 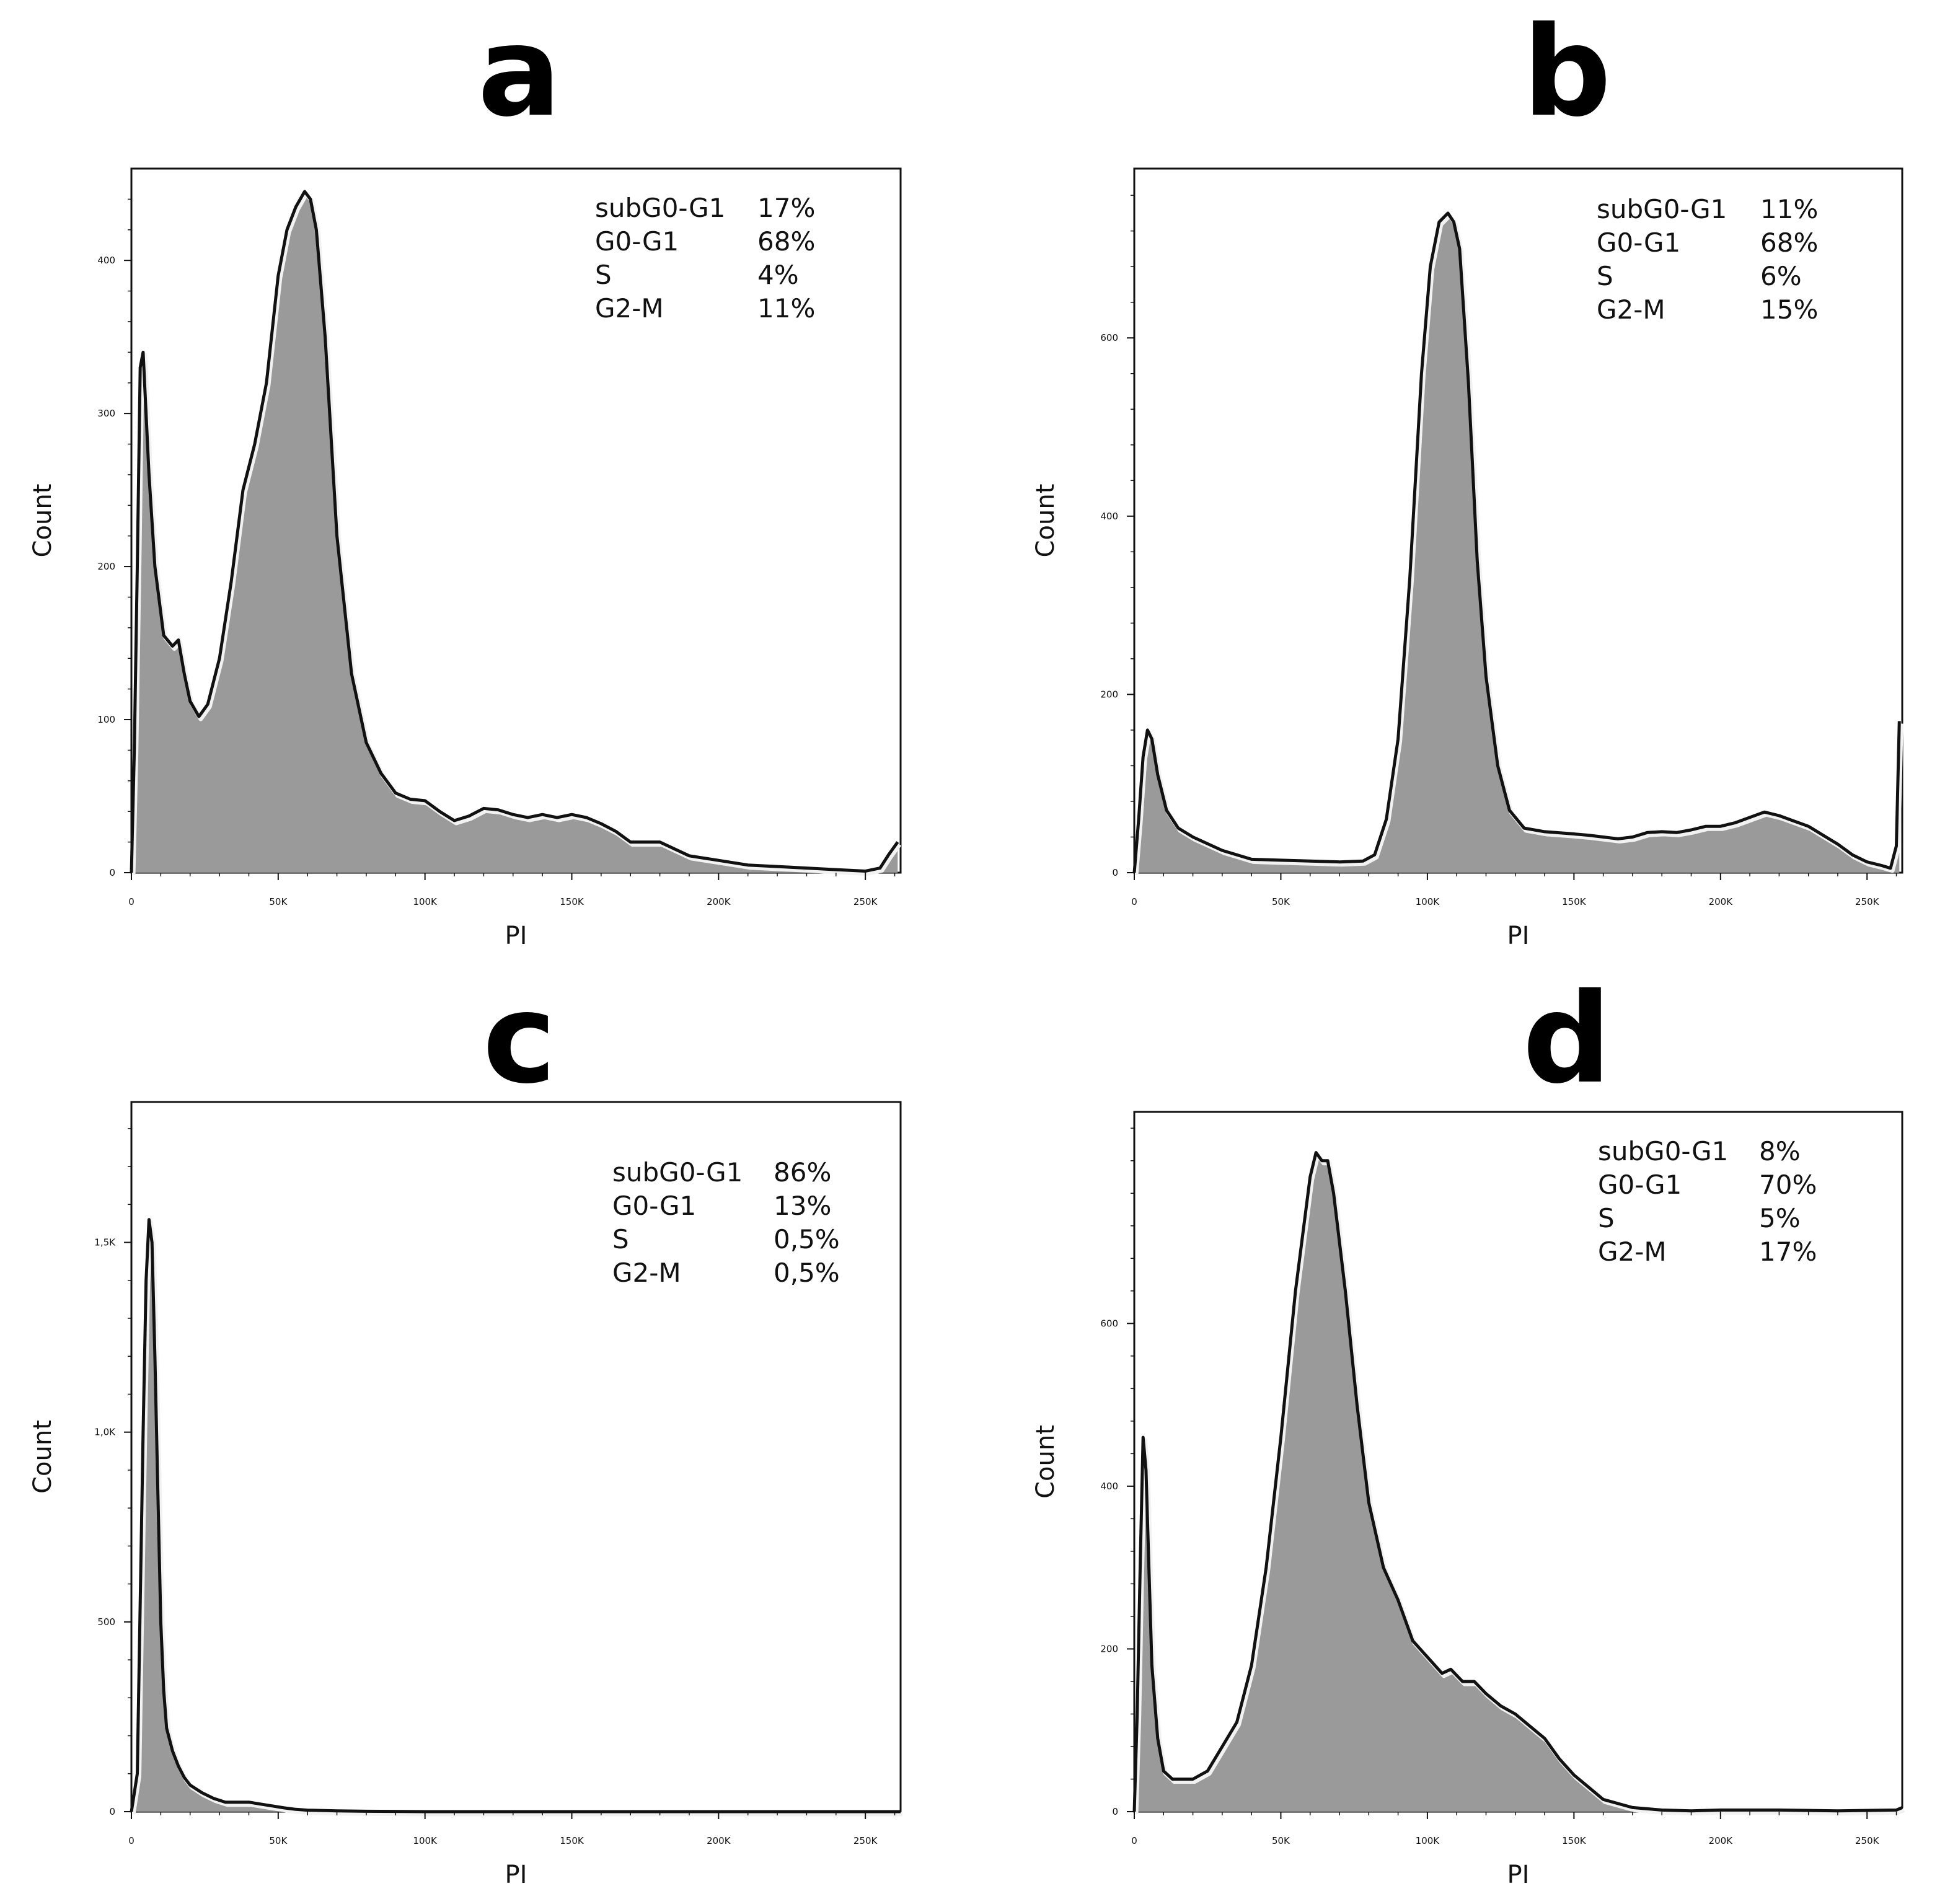 I want to click on y-tick-label: 500, so click(x=106, y=1622).